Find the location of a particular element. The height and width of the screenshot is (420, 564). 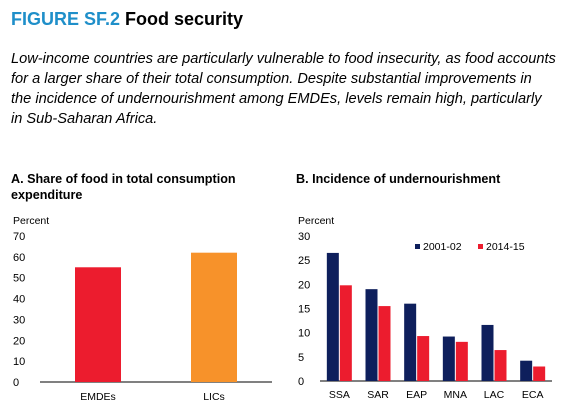

panel-b-x-tick-label: SSA is located at coordinates (339, 395).